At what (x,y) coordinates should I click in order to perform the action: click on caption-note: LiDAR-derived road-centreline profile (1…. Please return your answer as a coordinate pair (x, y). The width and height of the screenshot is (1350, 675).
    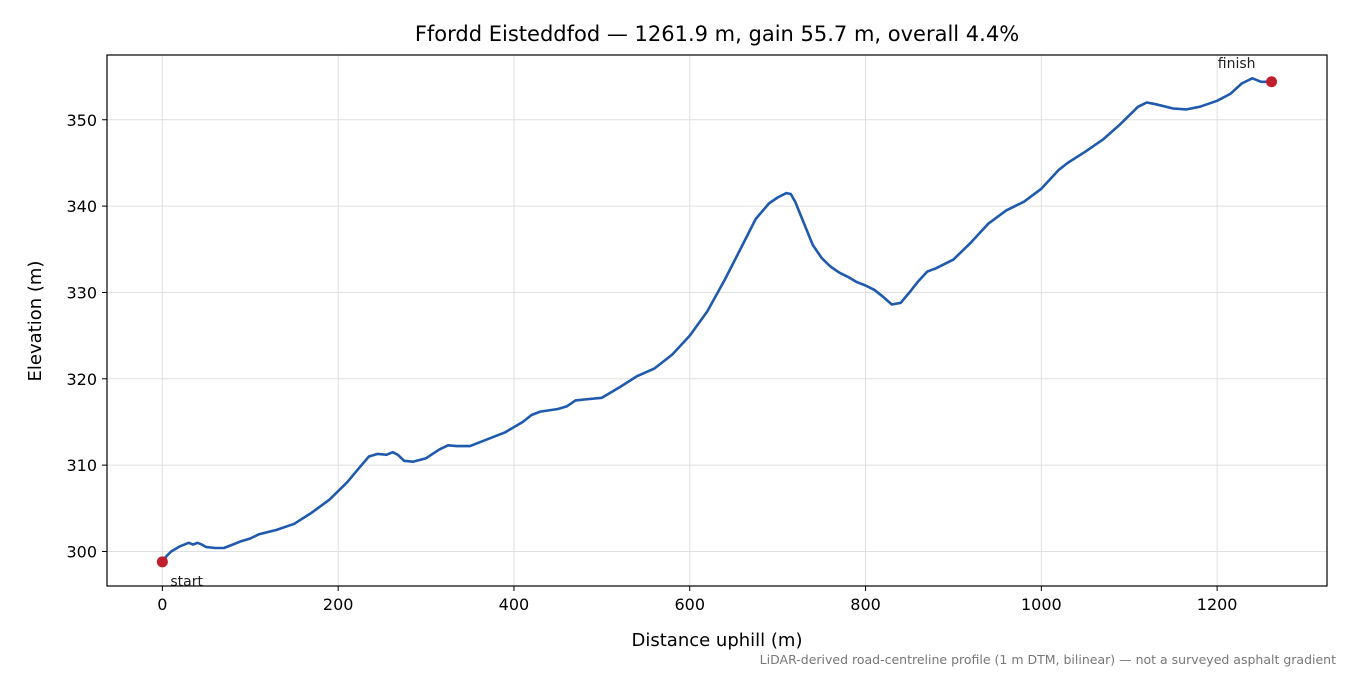
    Looking at the image, I should click on (1048, 659).